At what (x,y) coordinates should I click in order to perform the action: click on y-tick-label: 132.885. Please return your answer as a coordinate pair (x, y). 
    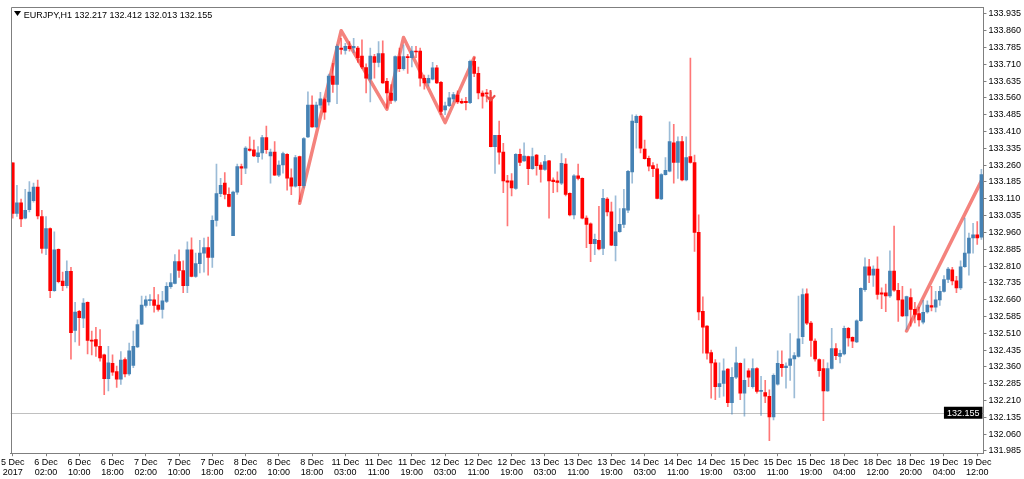
    Looking at the image, I should click on (1005, 248).